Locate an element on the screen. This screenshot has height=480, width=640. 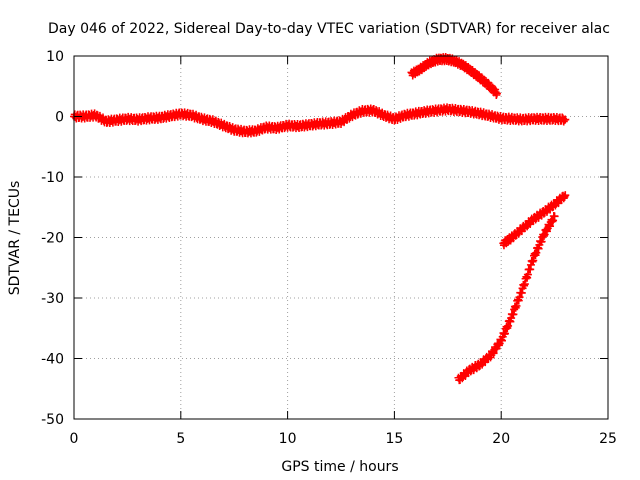
x-tick-label: 10 is located at coordinates (288, 439).